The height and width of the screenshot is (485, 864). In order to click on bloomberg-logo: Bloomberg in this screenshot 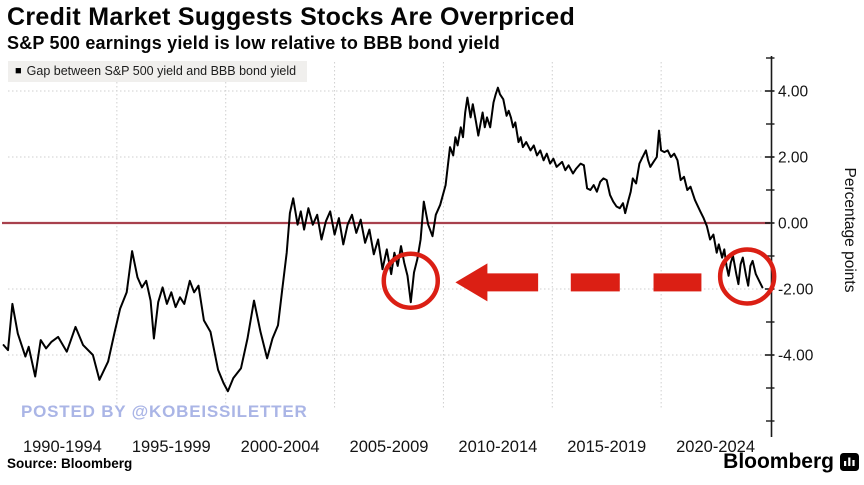, I will do `click(791, 462)`.